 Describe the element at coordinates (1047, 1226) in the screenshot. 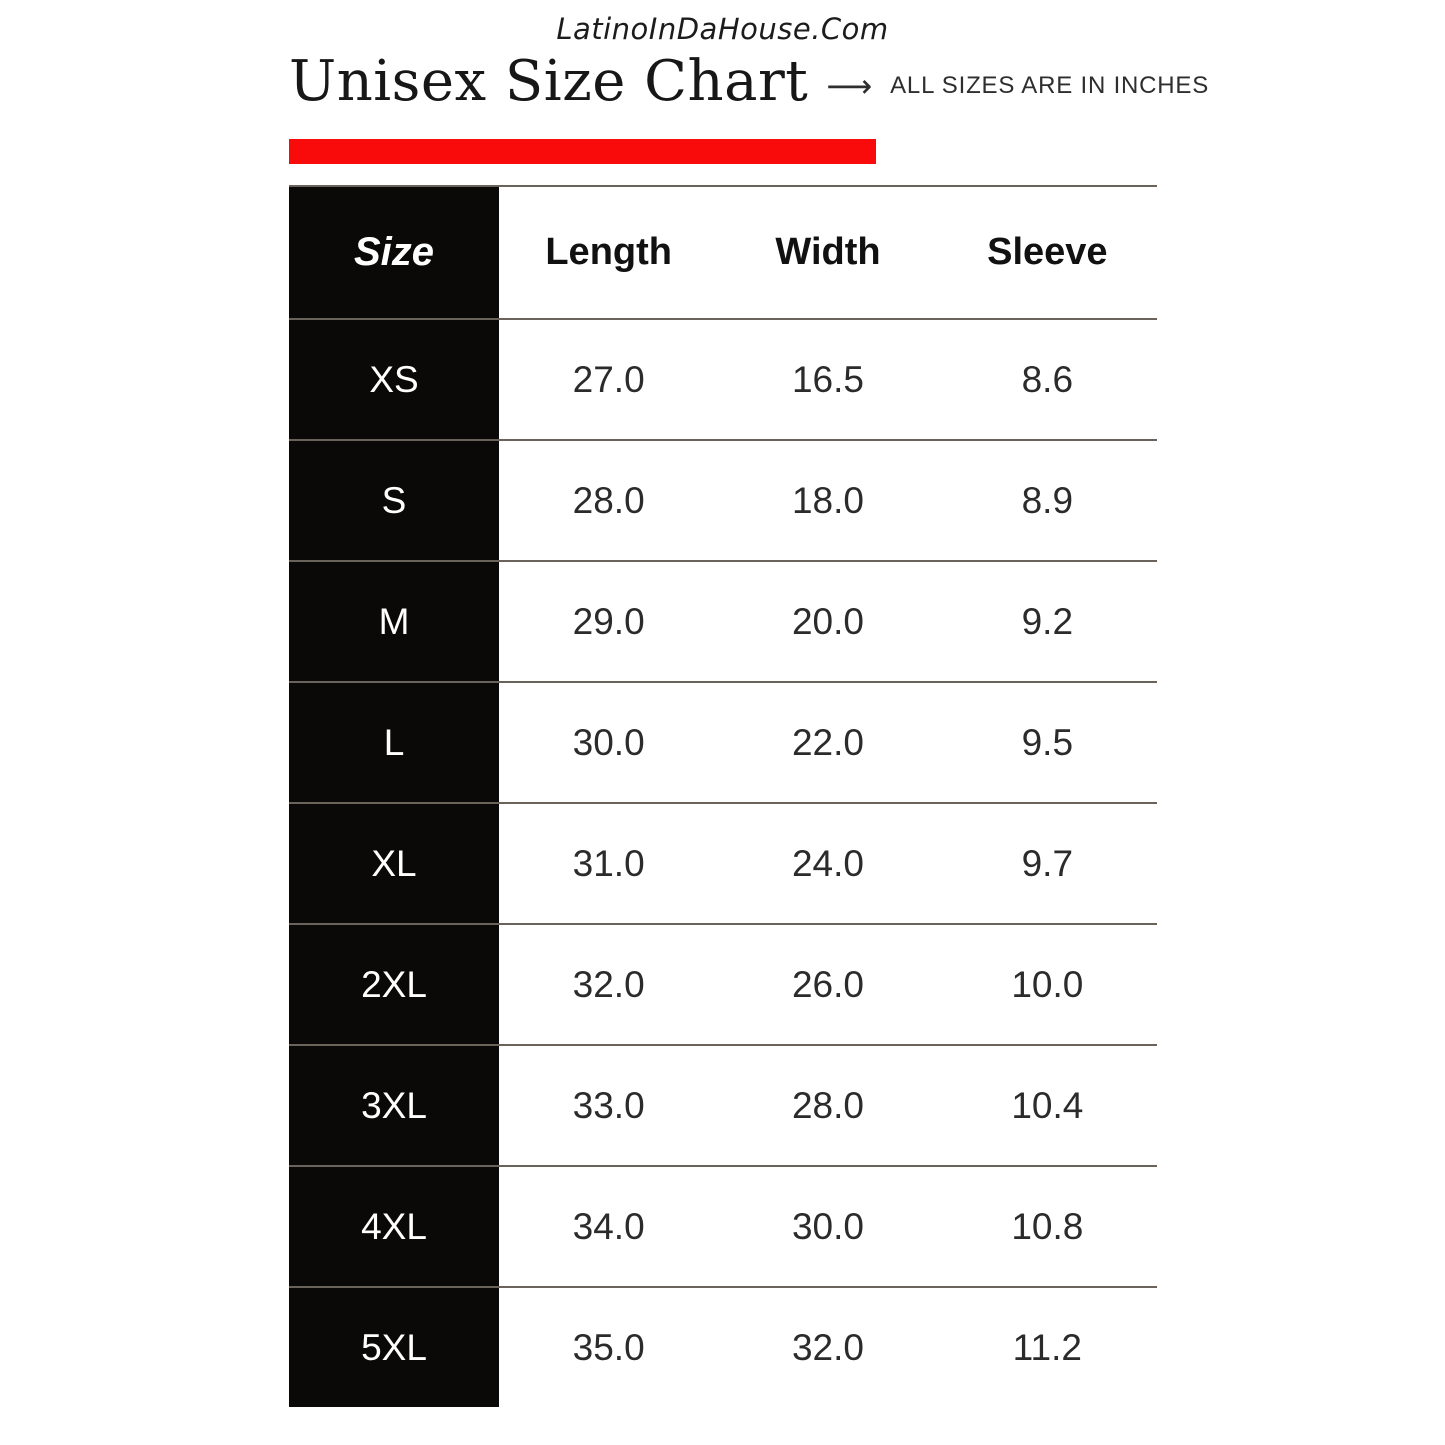

I see `value-cell: 10.8` at that location.